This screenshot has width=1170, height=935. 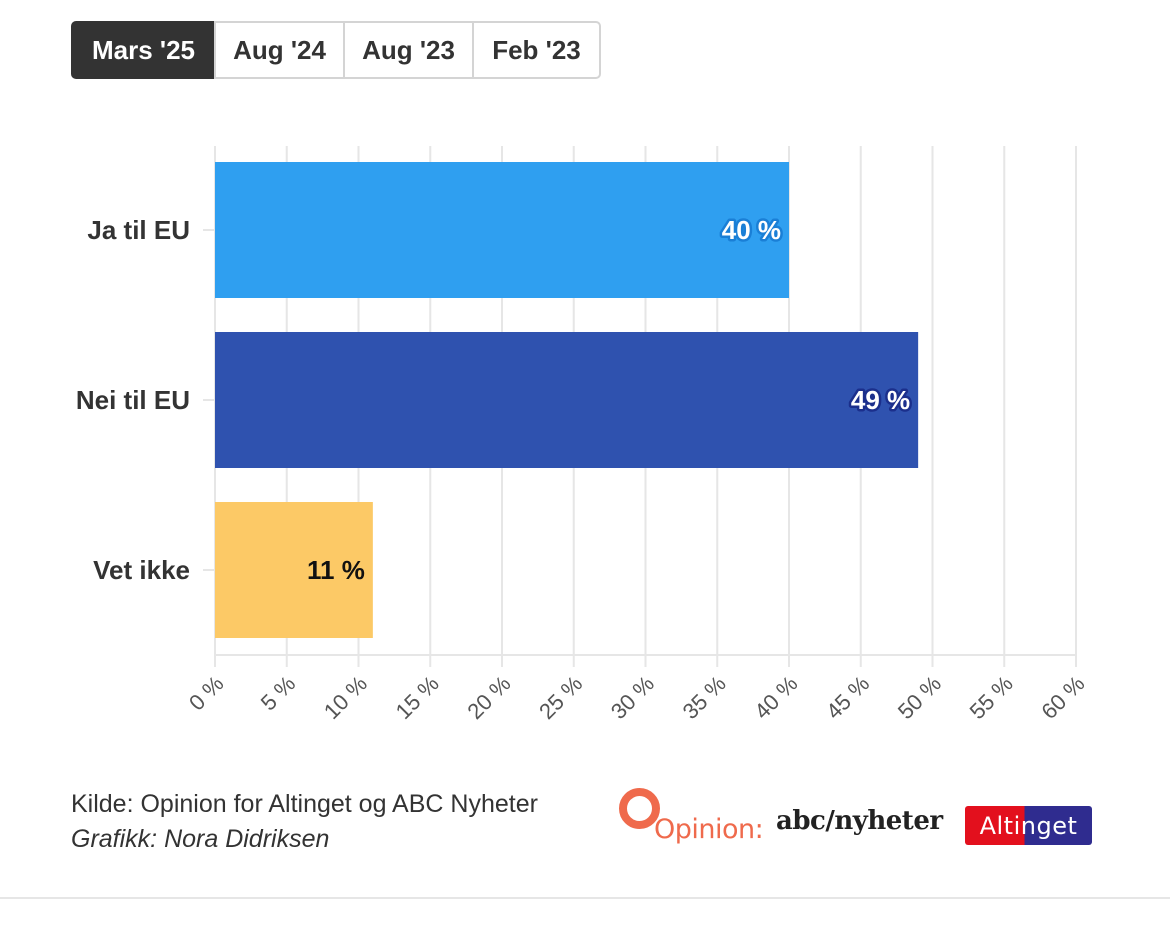 I want to click on opinion-logo: Opinion:, so click(x=690, y=817).